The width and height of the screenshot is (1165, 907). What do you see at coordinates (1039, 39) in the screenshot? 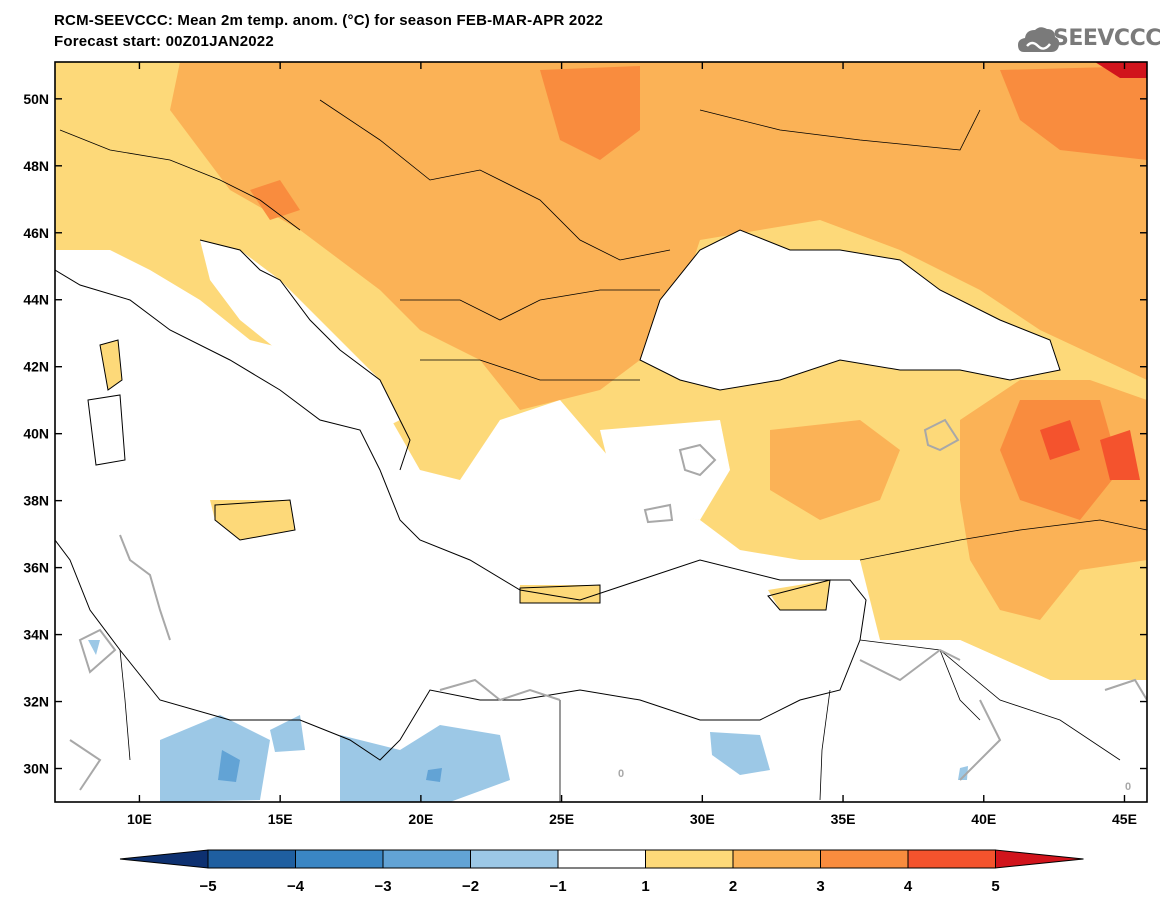
I see `seevccc-logo-icon` at bounding box center [1039, 39].